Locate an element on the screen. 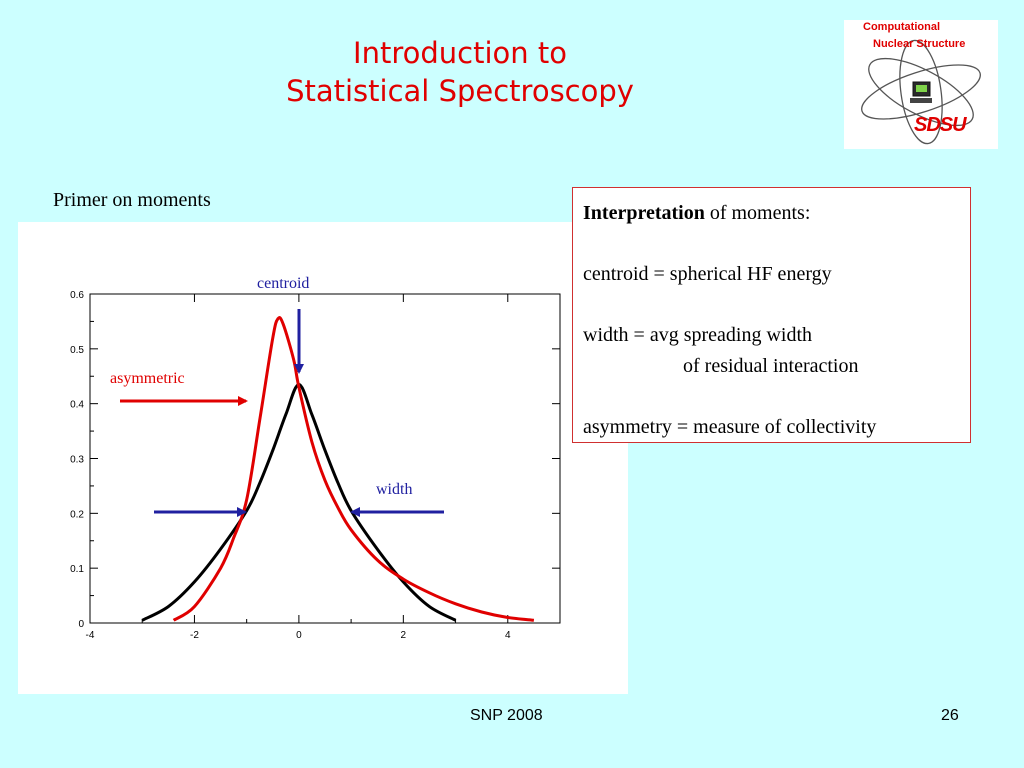 This screenshot has width=1024, height=768. interpretation-heading: Interpretation is located at coordinates (644, 213).